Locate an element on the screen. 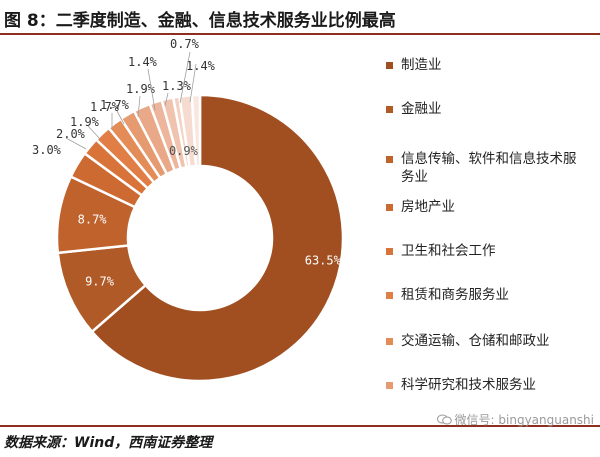 Image resolution: width=600 pixels, height=457 pixels. source-note: 数据来源：Wind，西南证券整理 is located at coordinates (108, 443).